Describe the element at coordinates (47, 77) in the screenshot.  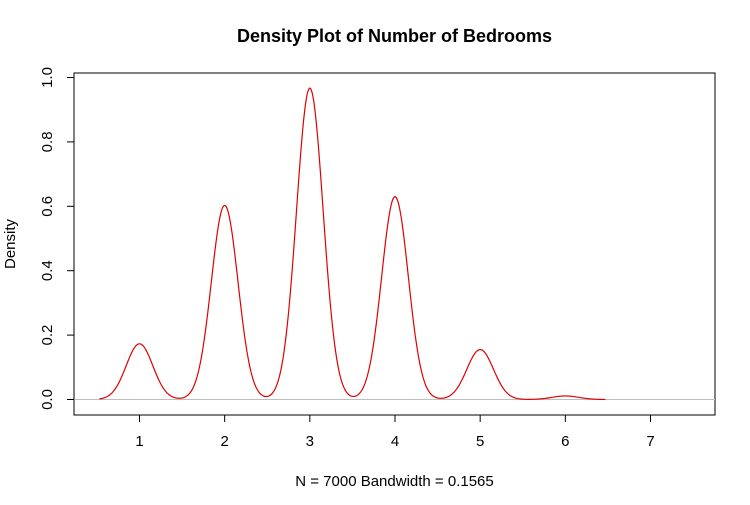
I see `y-tick-label: 1.0` at that location.